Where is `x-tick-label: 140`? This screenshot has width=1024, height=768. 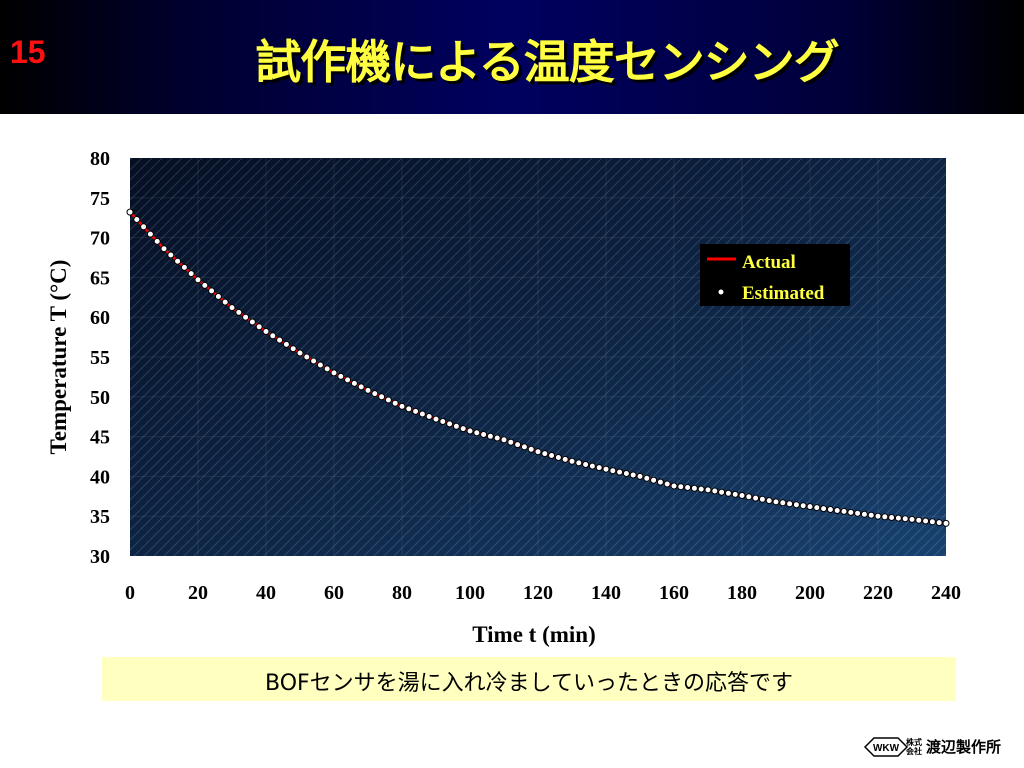
x-tick-label: 140 is located at coordinates (606, 593).